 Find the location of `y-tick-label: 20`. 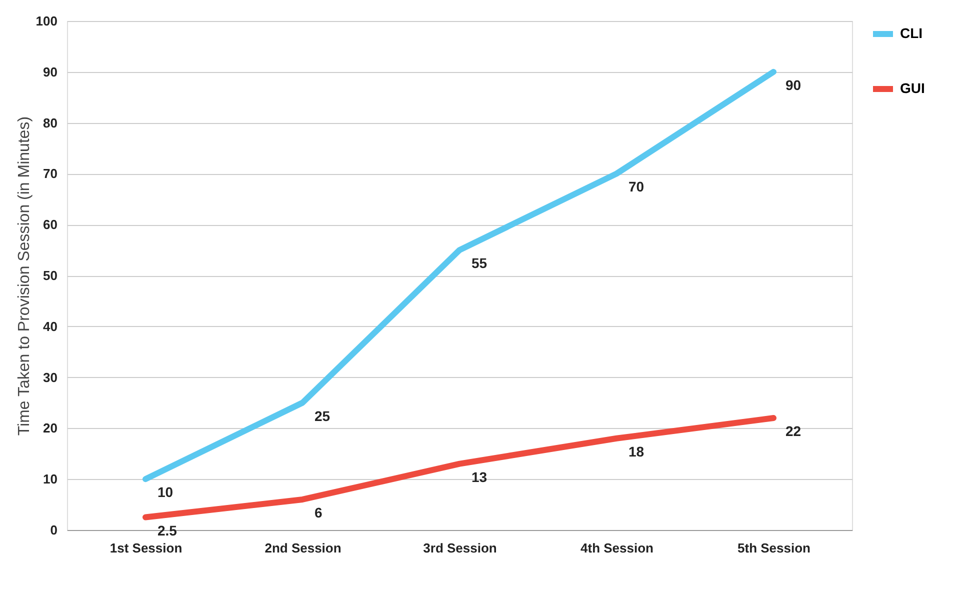

y-tick-label: 20 is located at coordinates (50, 428).